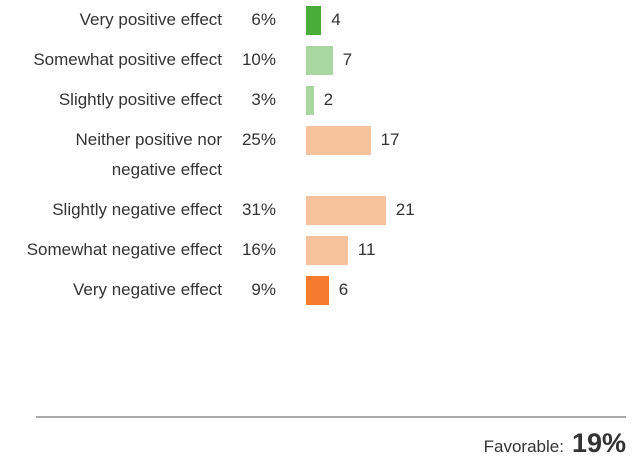 The width and height of the screenshot is (636, 460). What do you see at coordinates (598, 443) in the screenshot?
I see `footer-value: 19%` at bounding box center [598, 443].